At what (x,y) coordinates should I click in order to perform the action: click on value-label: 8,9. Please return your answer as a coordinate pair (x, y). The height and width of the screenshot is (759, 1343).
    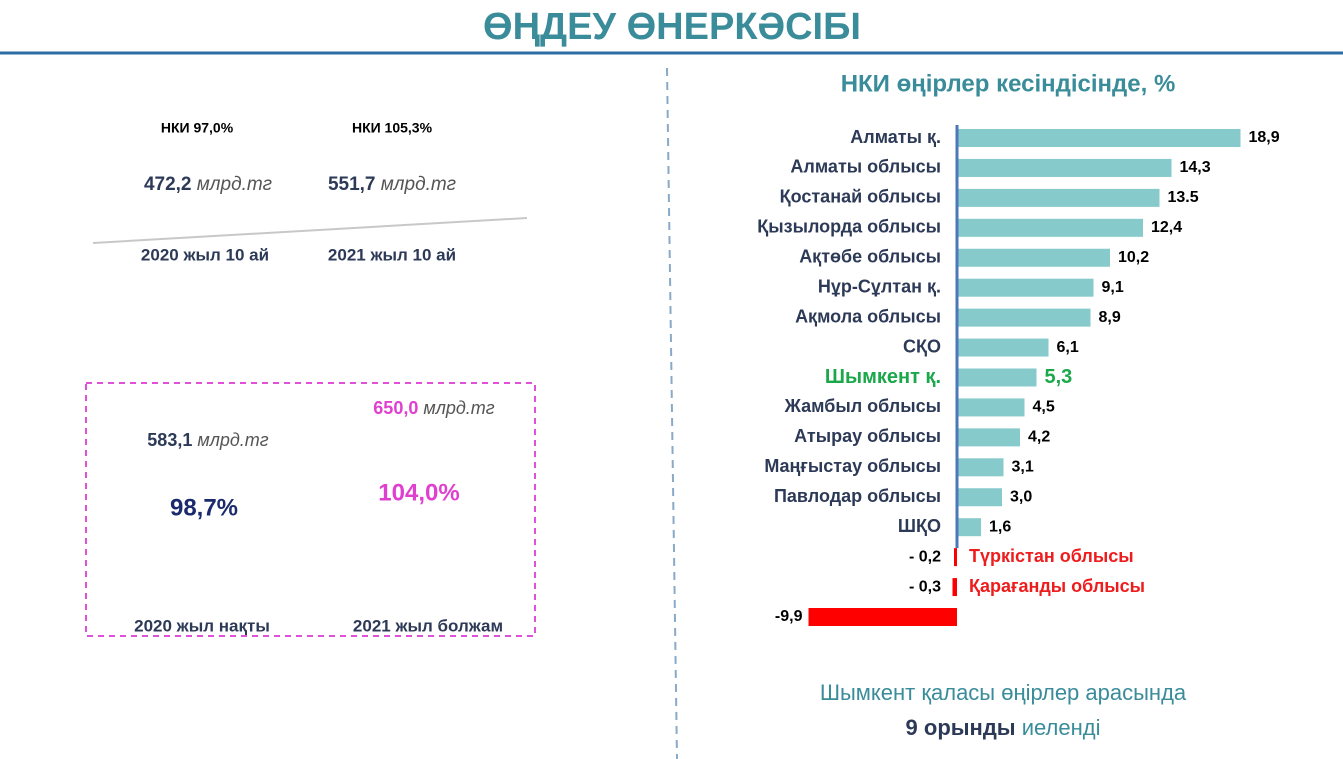
    Looking at the image, I should click on (1110, 317).